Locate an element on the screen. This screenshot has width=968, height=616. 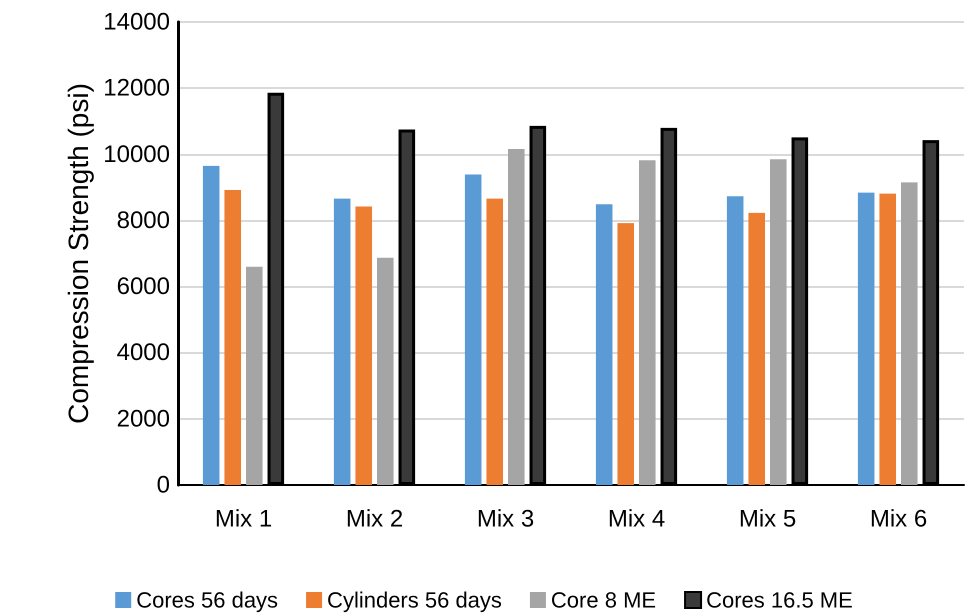
y-tick-label: 14000 is located at coordinates (136, 22).